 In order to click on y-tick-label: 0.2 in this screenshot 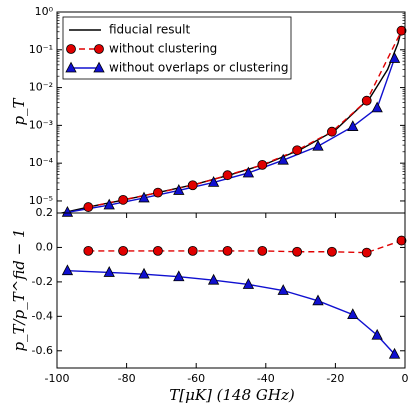, I will do `click(45, 212)`.